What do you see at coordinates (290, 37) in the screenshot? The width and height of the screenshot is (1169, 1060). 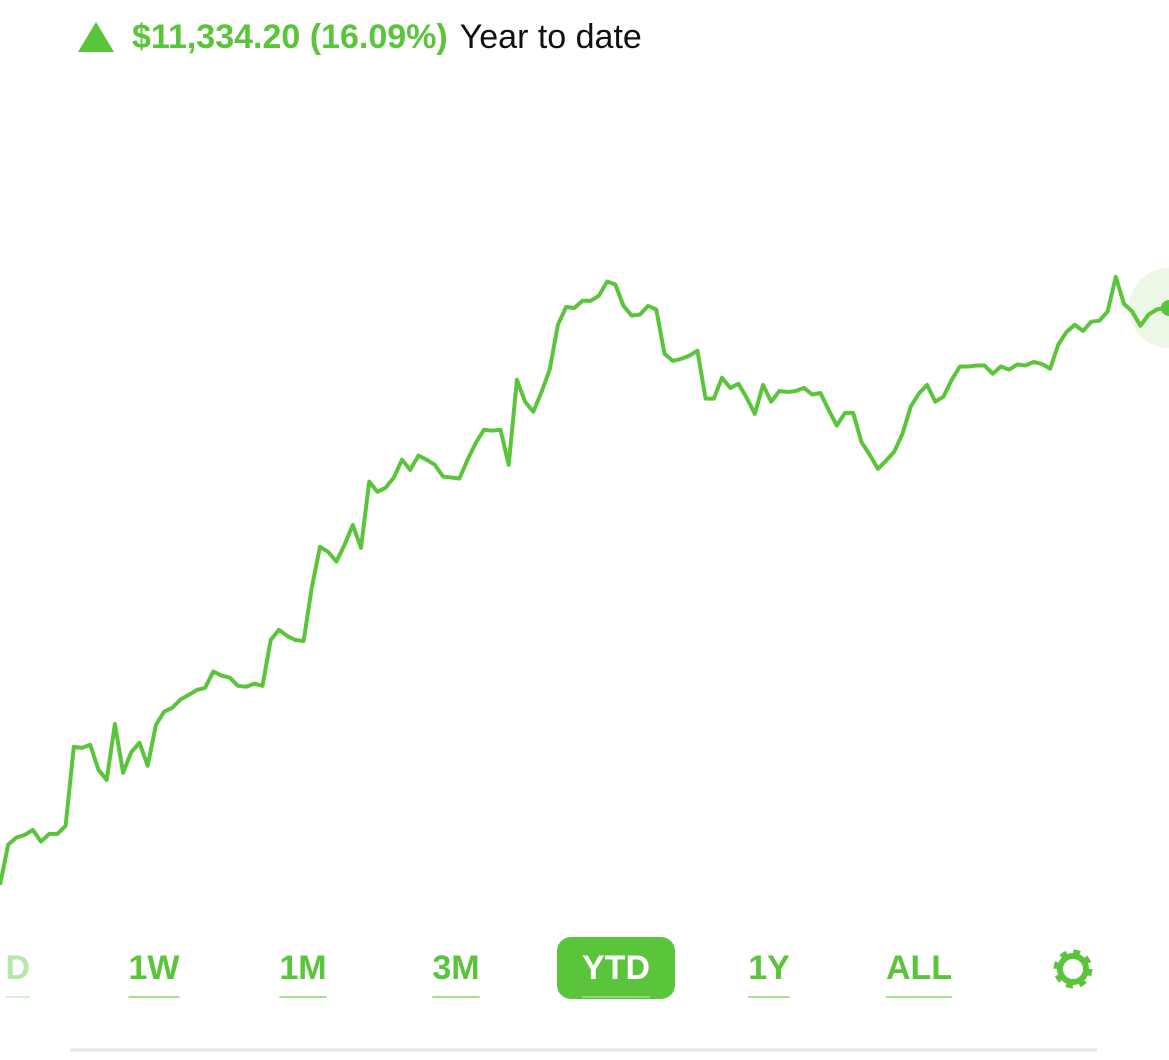 I see `change-value: $11,334.20 (16.09%)` at bounding box center [290, 37].